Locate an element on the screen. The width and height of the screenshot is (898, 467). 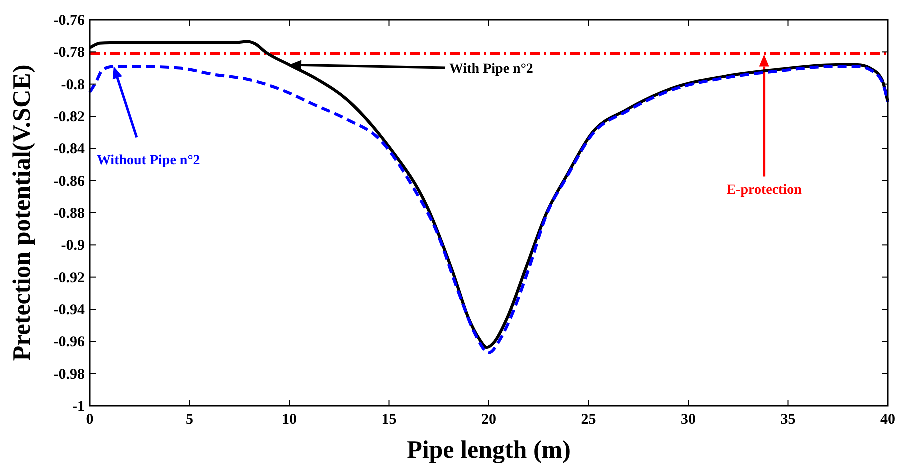
x-tick-label: 10 is located at coordinates (289, 420).